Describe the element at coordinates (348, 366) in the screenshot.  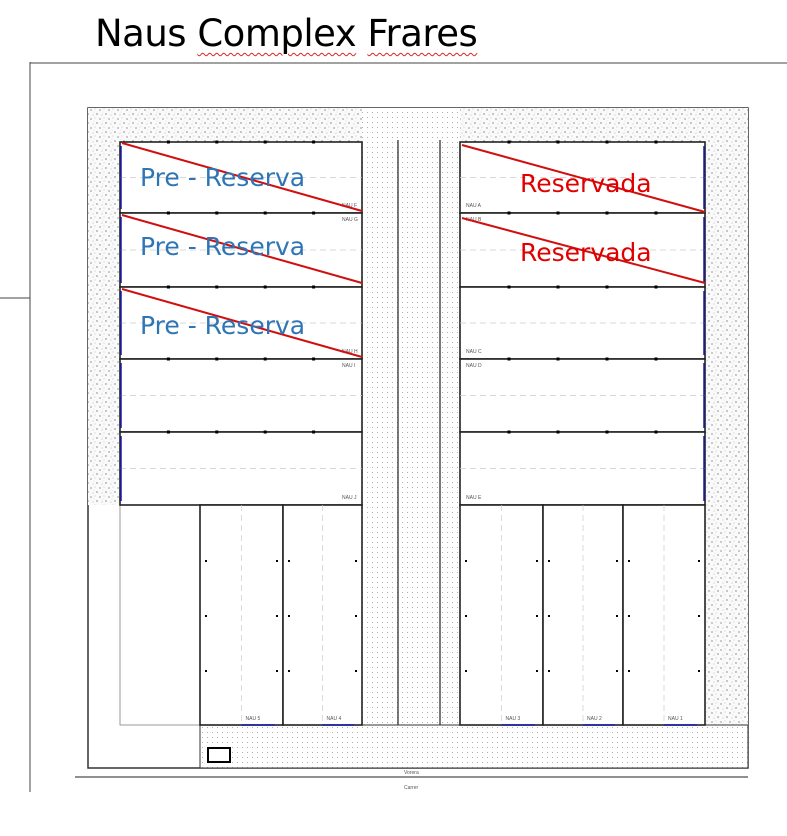
I see `unit-label: NAU I` at that location.